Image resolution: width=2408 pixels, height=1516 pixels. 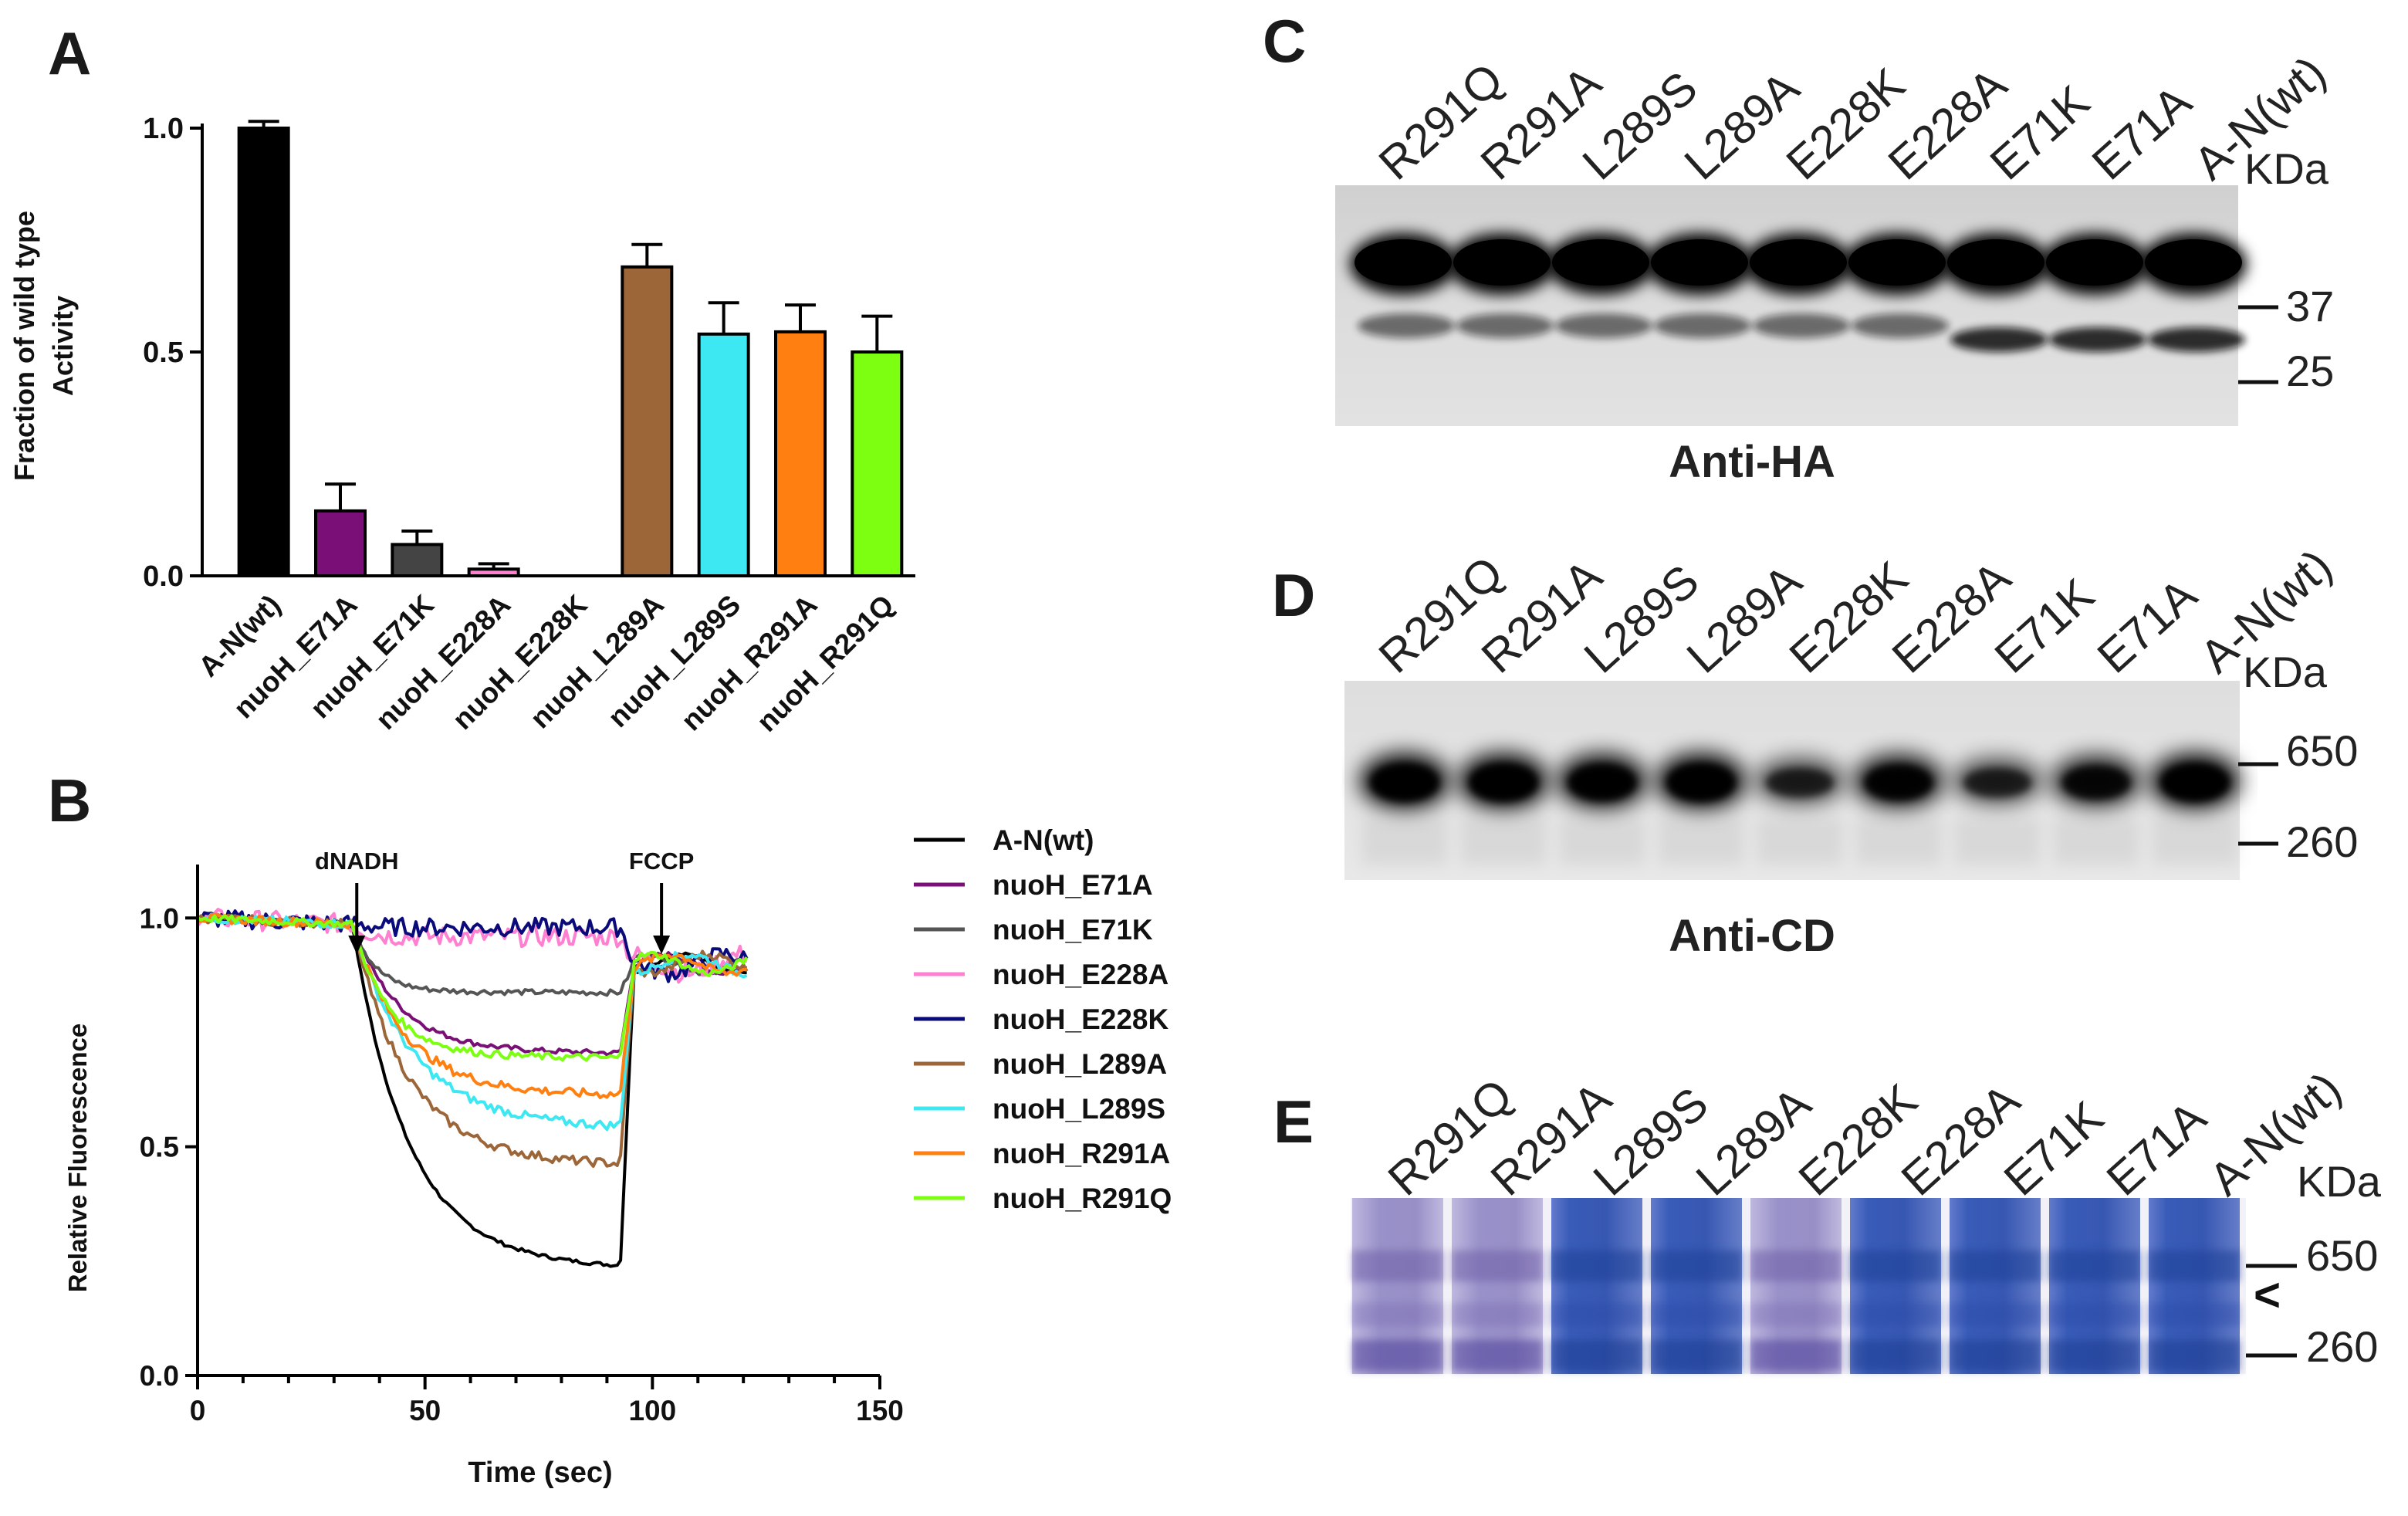 I want to click on bar-nuoH_L289A, so click(x=647, y=421).